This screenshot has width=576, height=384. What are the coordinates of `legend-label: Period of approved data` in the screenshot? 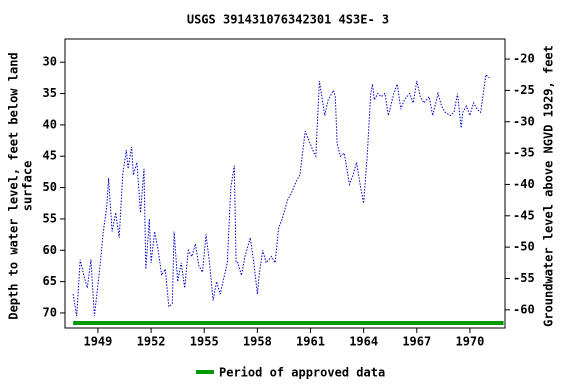 It's located at (302, 373).